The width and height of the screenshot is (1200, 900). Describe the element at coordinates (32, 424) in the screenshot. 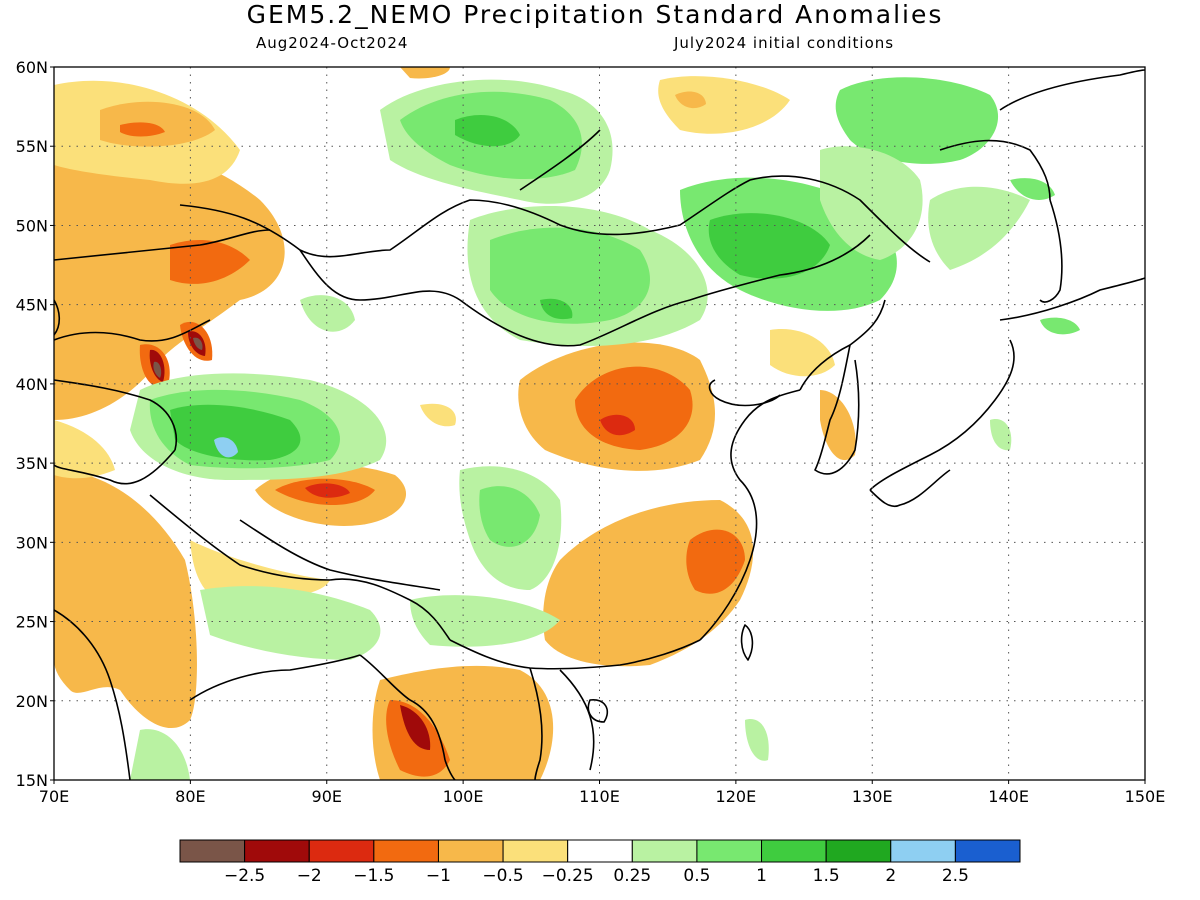

I see `latitude-labels: 60N 55N 50N 45N 40N 35N 30N 25N 20N 15N` at that location.